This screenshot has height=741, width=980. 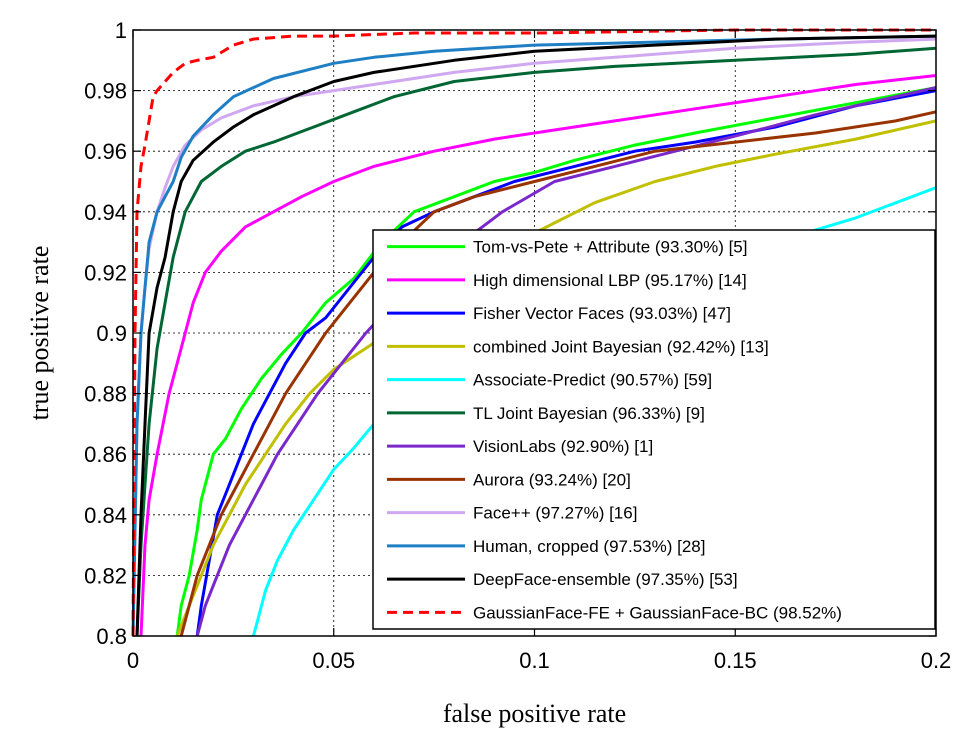 I want to click on legend-entry: Face++ (97.27%) [16], so click(x=555, y=513).